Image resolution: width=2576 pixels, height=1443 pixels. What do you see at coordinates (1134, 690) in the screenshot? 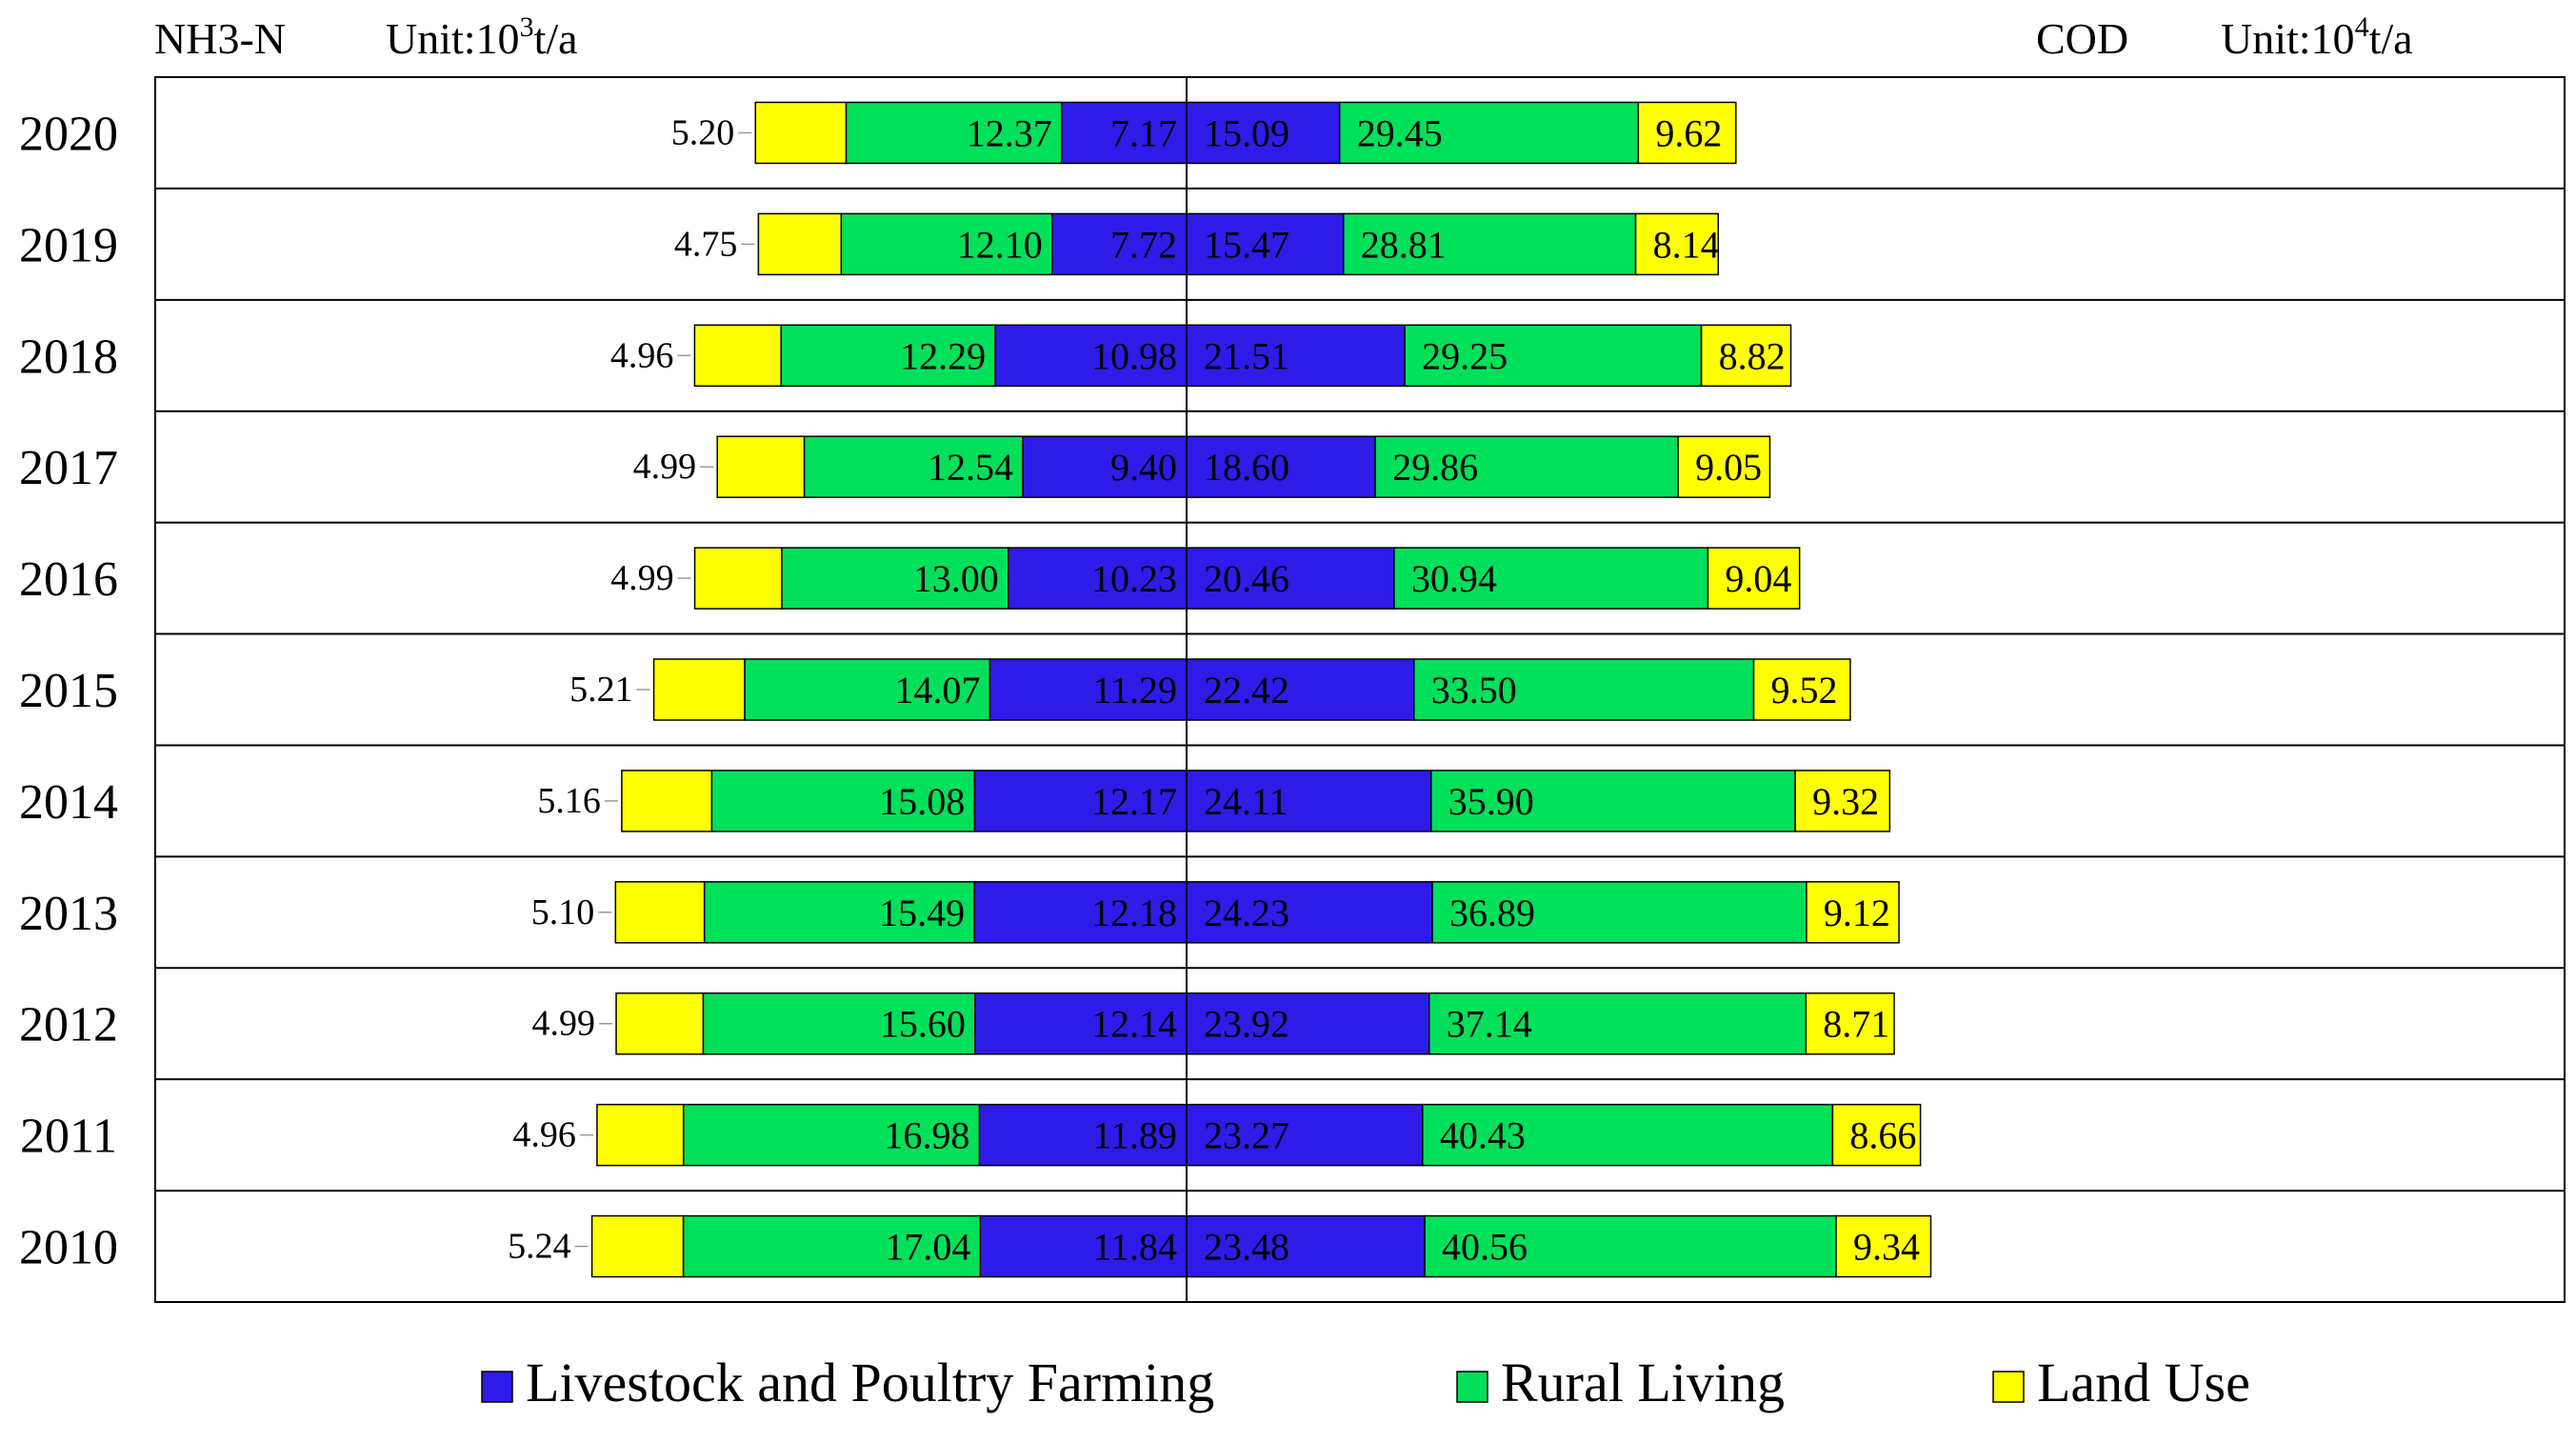
I see `nh3n-value-label: 11.29` at bounding box center [1134, 690].